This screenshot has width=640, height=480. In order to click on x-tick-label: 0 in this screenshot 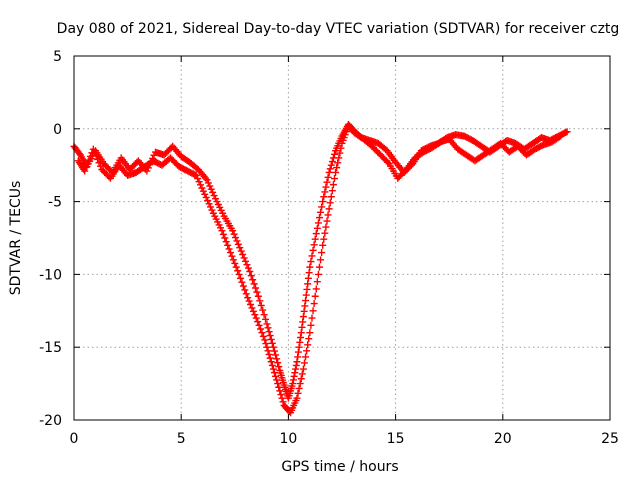, I will do `click(74, 439)`.